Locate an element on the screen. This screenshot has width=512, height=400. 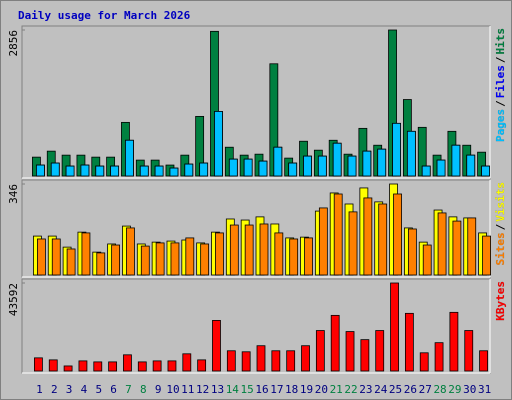
x-tick-label: 1 is located at coordinates (39, 389).